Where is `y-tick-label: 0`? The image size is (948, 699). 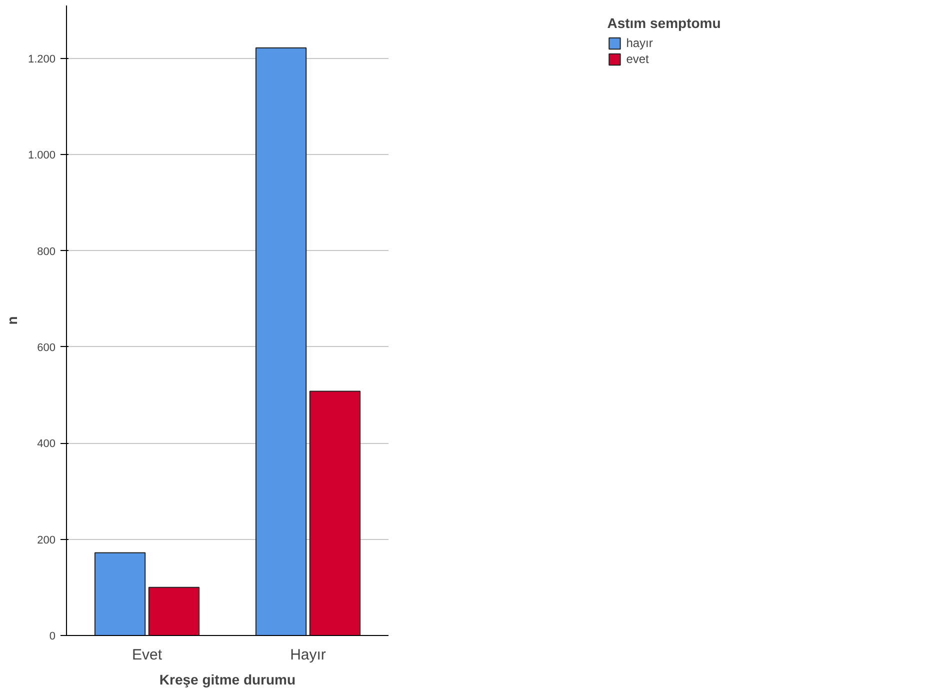
y-tick-label: 0 is located at coordinates (52, 636).